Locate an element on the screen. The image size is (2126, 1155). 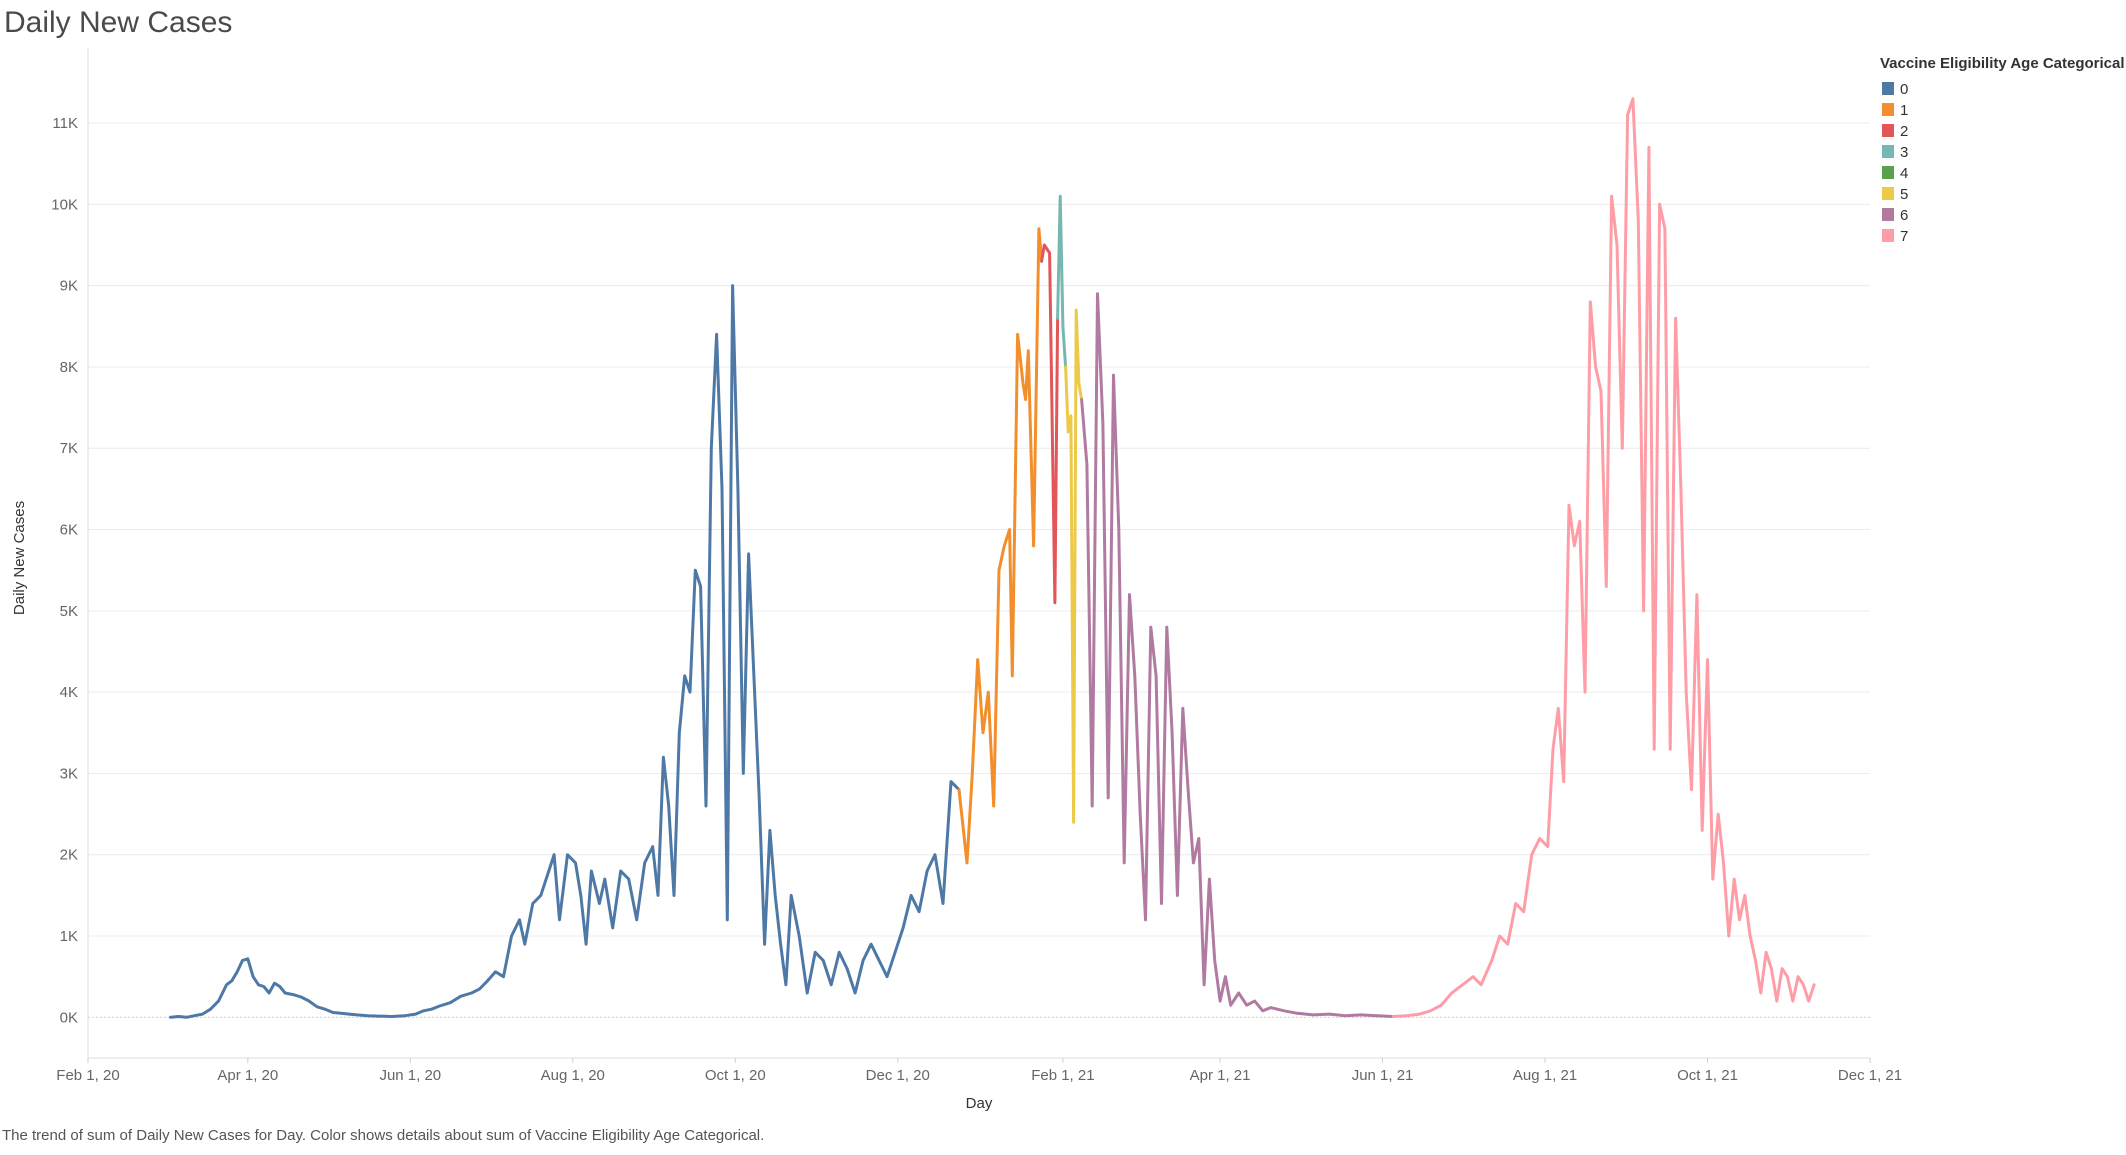
legend-label-1: 1 is located at coordinates (1904, 110).